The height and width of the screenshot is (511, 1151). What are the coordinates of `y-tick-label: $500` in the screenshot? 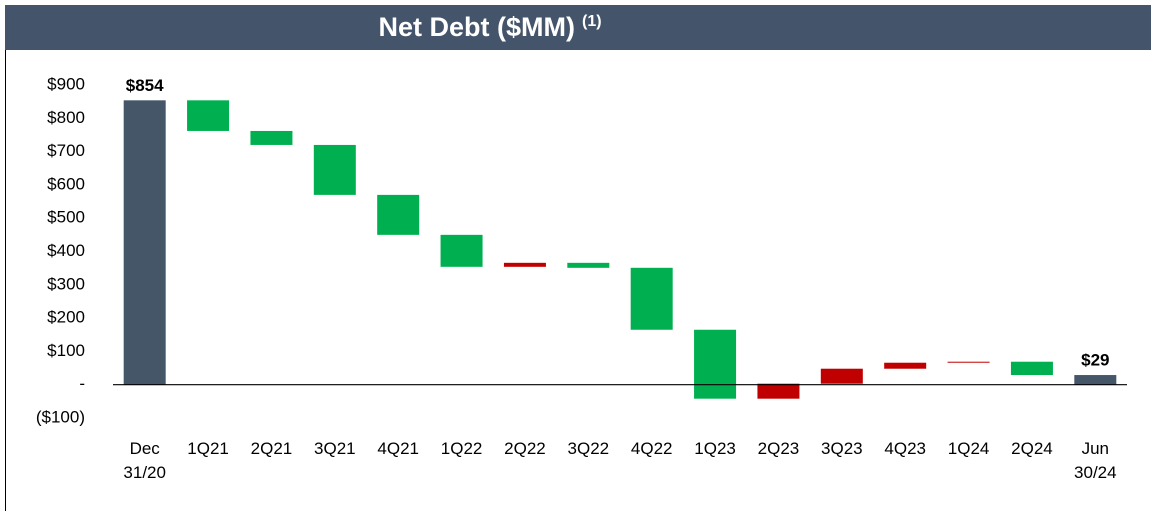 It's located at (66, 217).